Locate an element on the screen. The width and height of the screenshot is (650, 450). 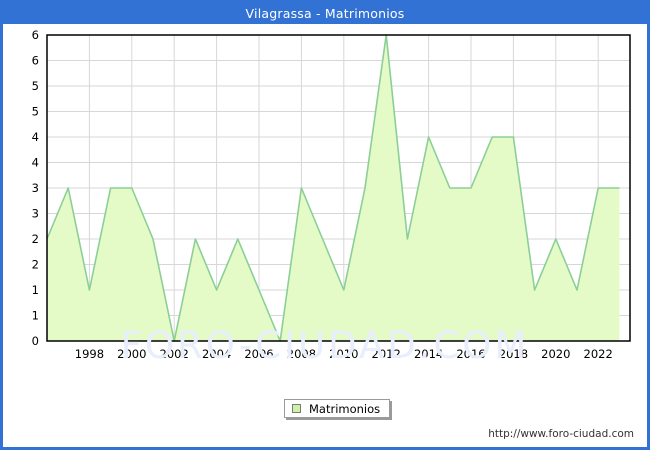
svg-text: 1998 is located at coordinates (89, 354).